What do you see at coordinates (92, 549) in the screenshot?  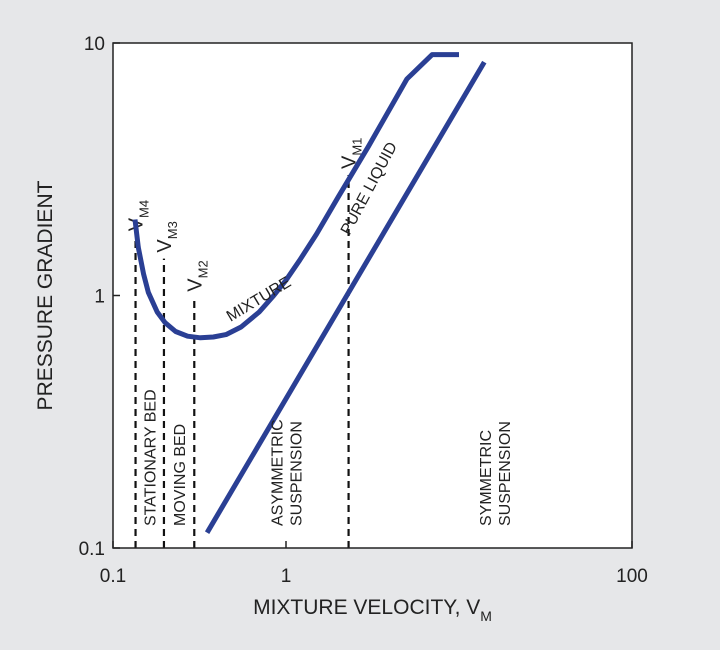 I see `y-tick-label: 0.1` at bounding box center [92, 549].